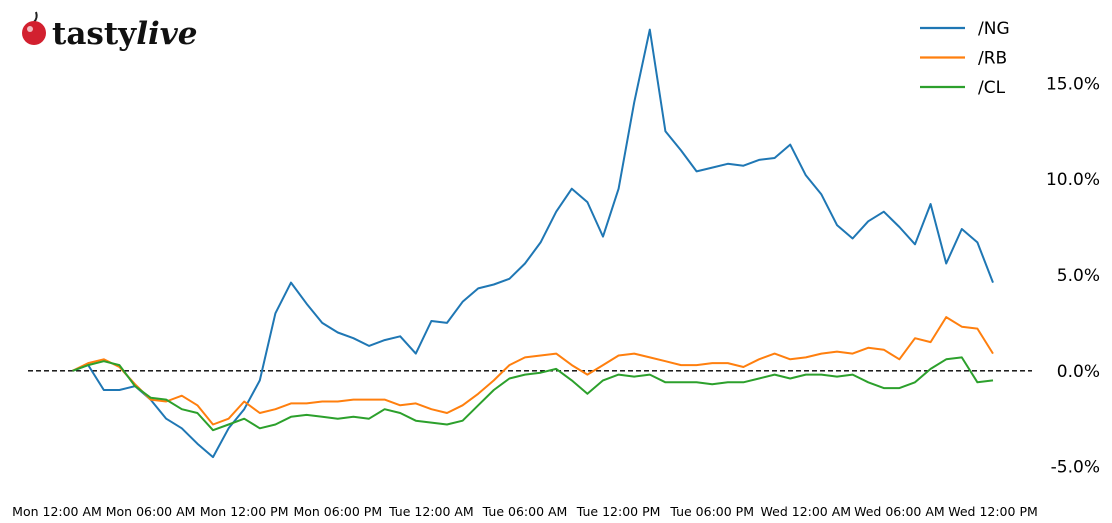  What do you see at coordinates (806, 511) in the screenshot?
I see `x-tick-label: Wed 12:00 AM` at bounding box center [806, 511].